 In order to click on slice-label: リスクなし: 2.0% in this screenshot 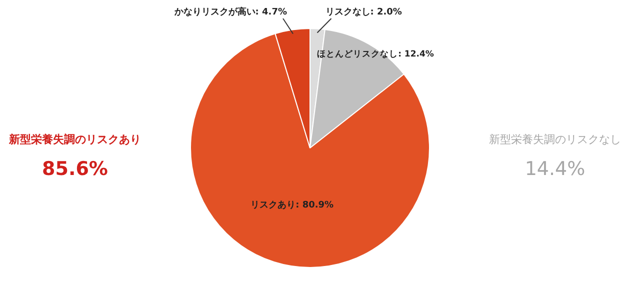, I will do `click(363, 12)`.